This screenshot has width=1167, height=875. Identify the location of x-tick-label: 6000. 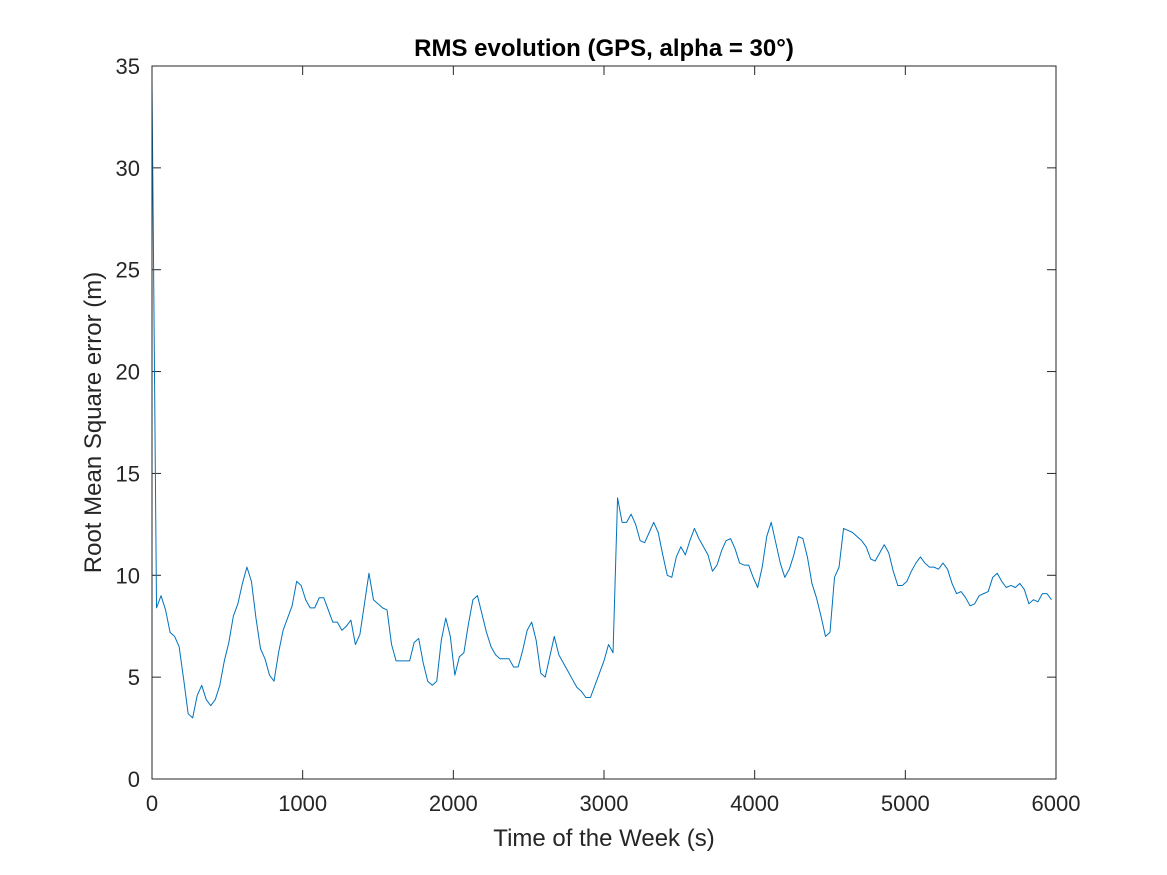
(1056, 803).